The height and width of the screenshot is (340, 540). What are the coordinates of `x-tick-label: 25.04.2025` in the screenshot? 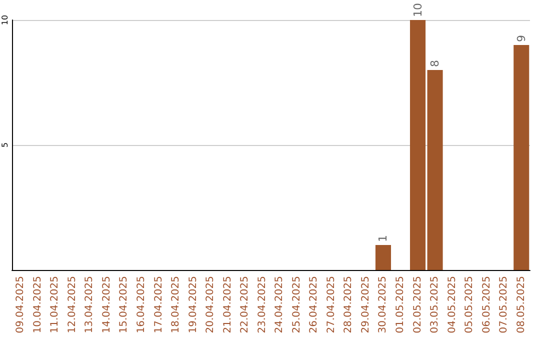 It's located at (296, 305).